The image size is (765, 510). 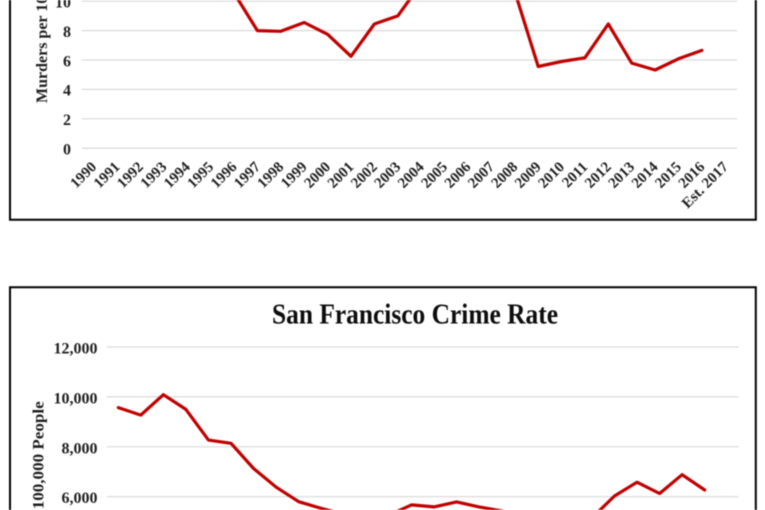 What do you see at coordinates (80, 448) in the screenshot?
I see `svg-text: 8,000` at bounding box center [80, 448].